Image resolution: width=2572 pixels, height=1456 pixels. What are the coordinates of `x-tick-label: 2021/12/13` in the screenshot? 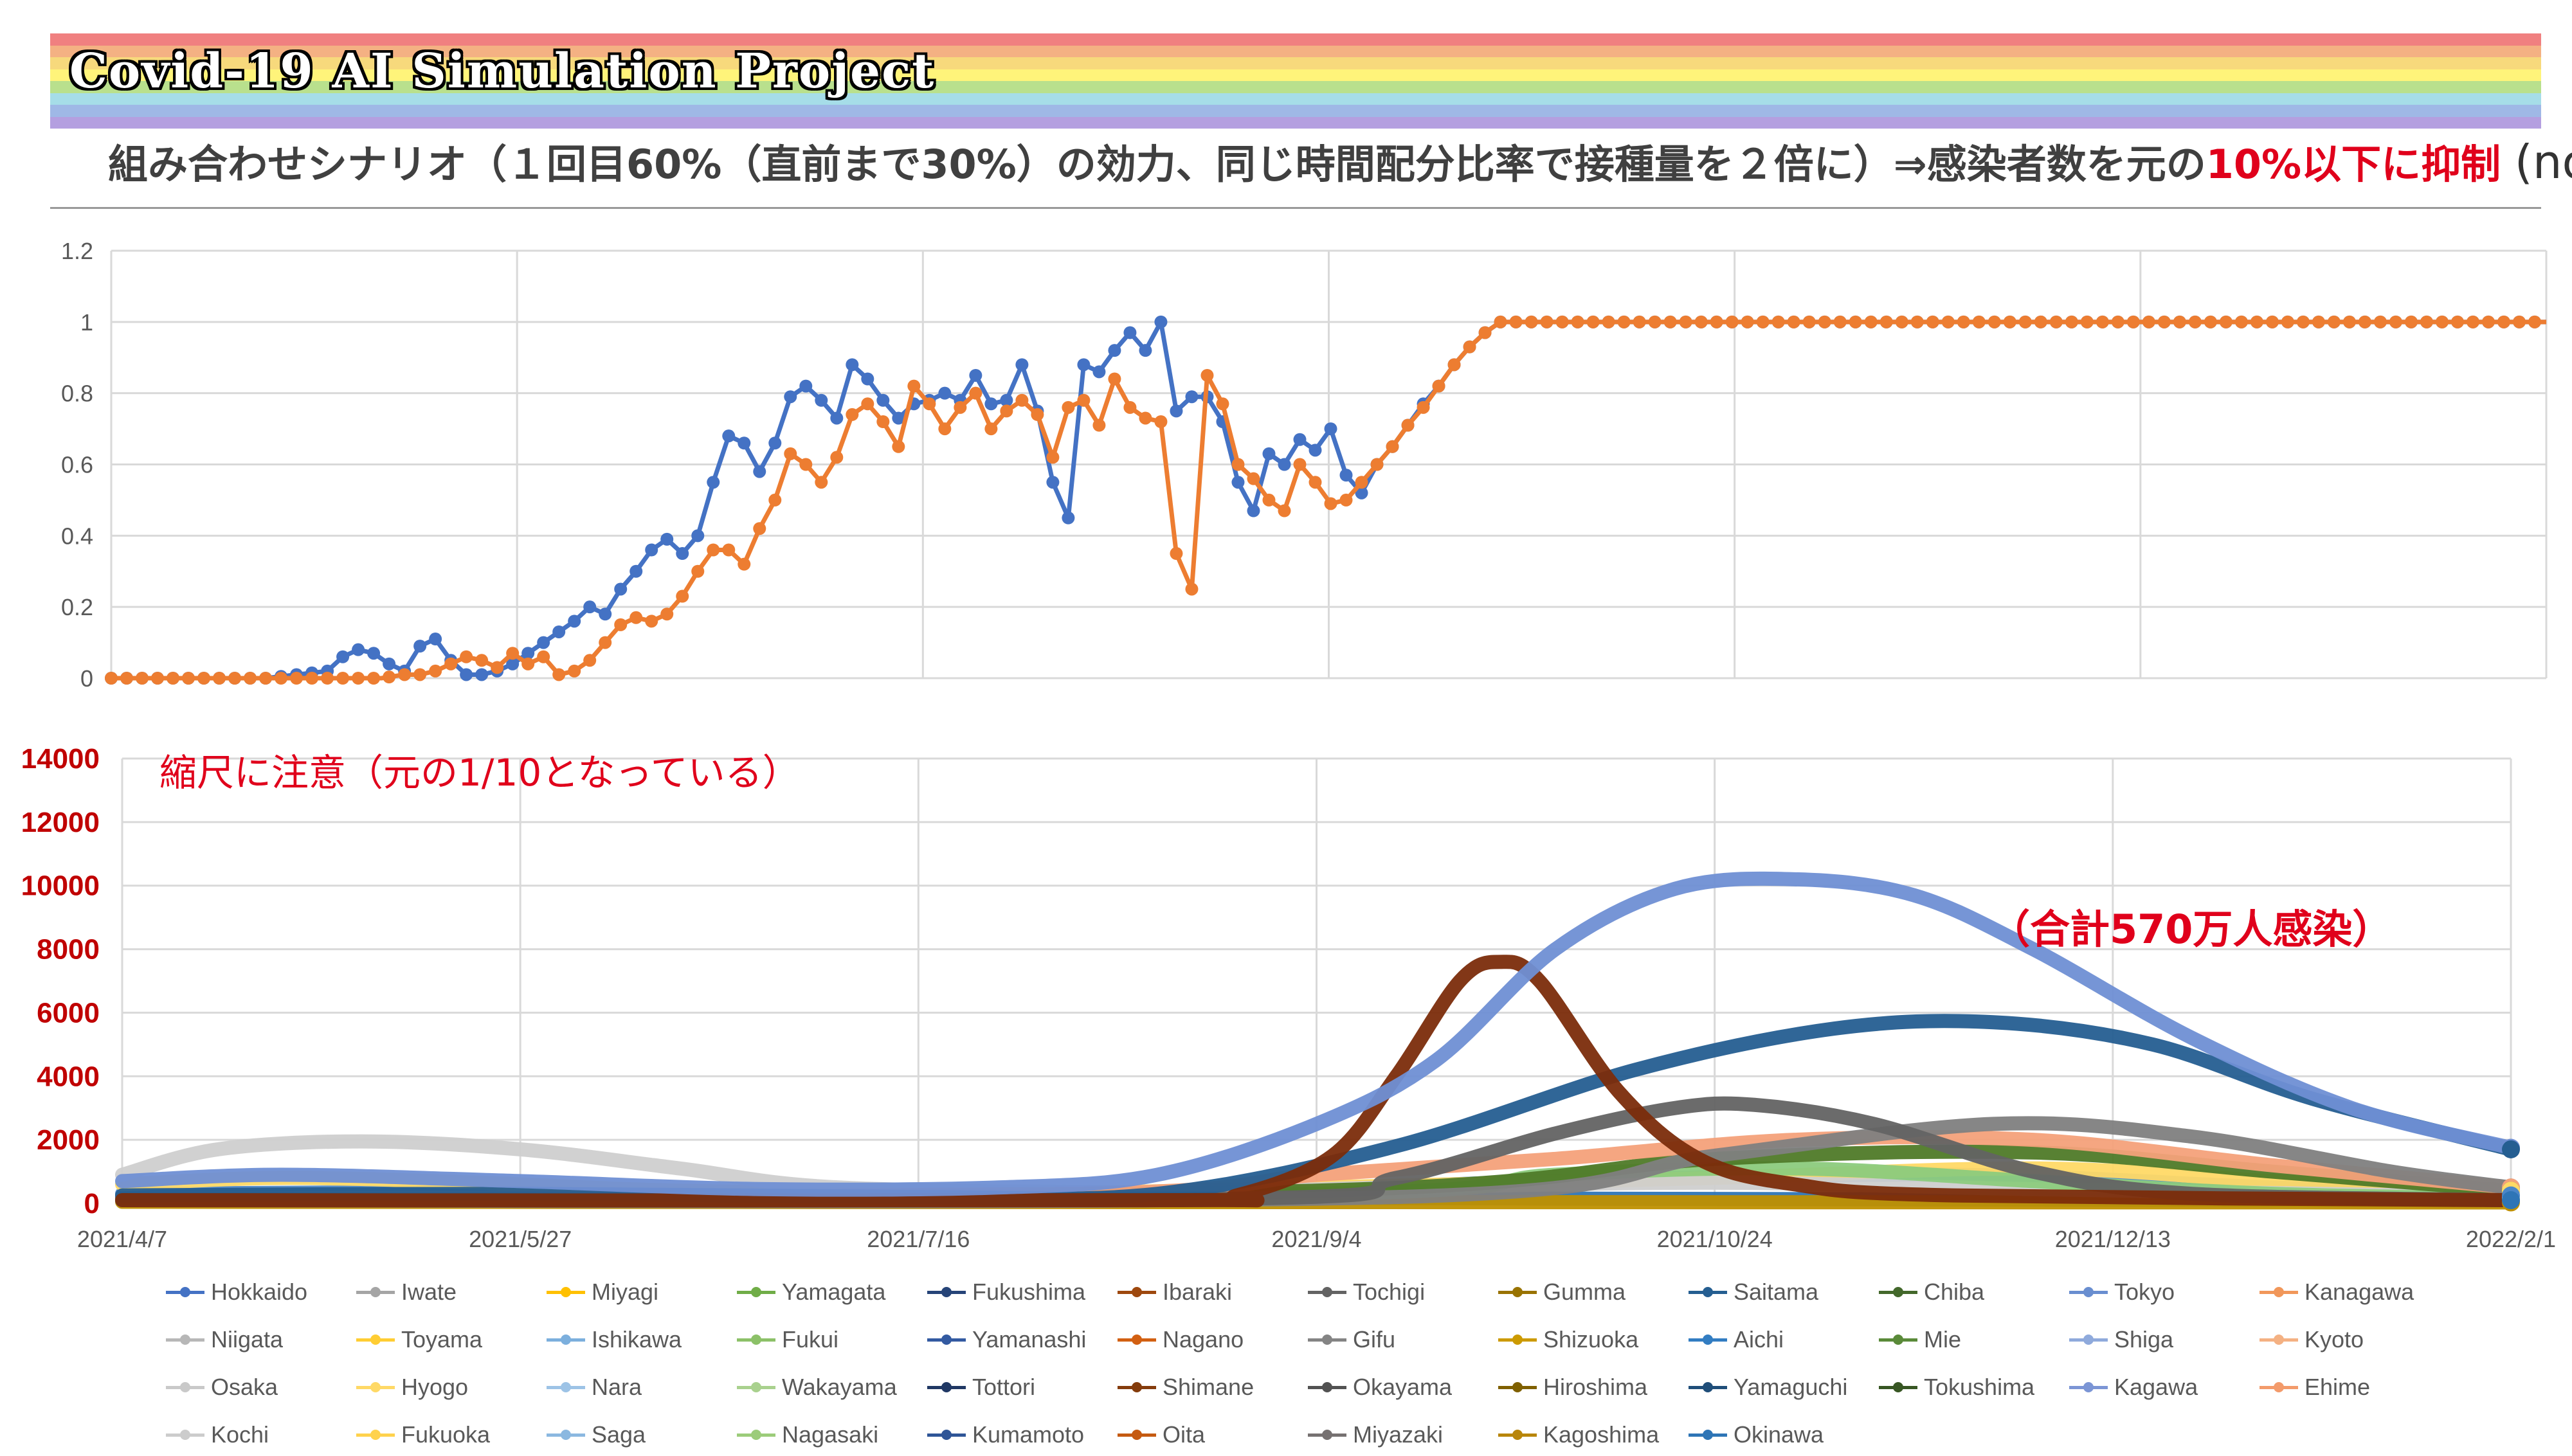 It's located at (2113, 1239).